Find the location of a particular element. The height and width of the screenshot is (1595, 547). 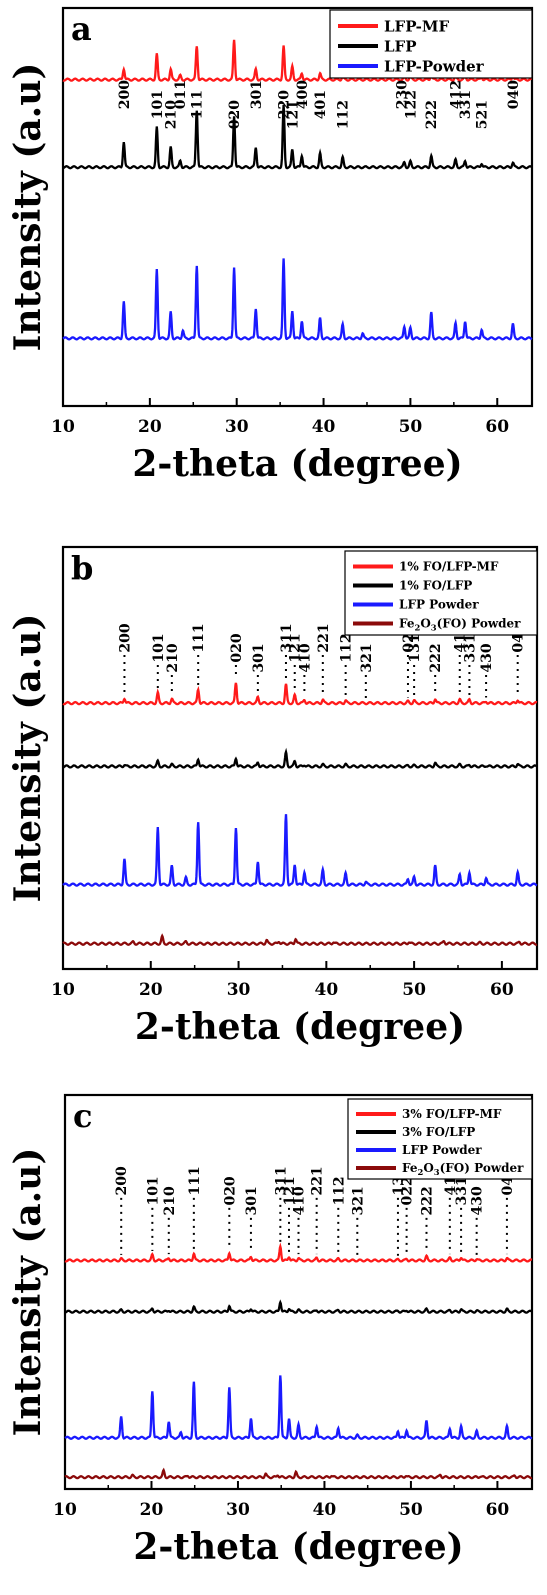

peak-label: 230 is located at coordinates (403, 94).